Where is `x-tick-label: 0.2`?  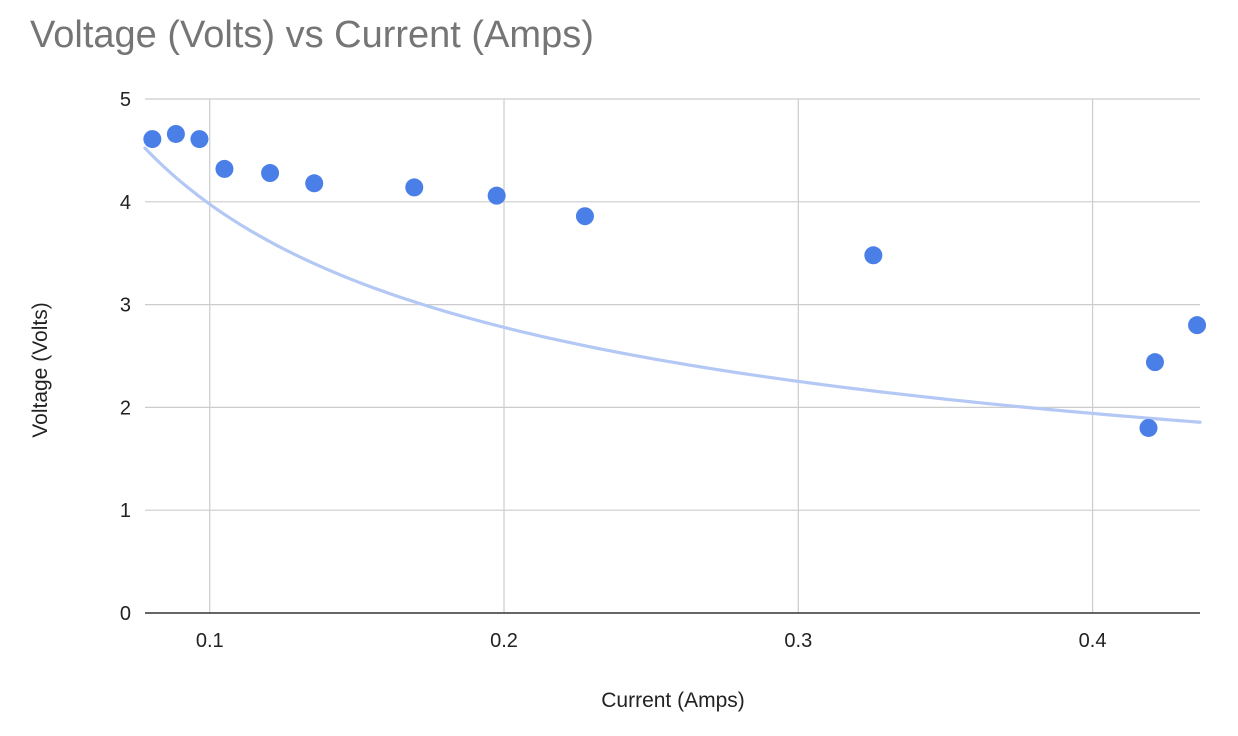 x-tick-label: 0.2 is located at coordinates (504, 641).